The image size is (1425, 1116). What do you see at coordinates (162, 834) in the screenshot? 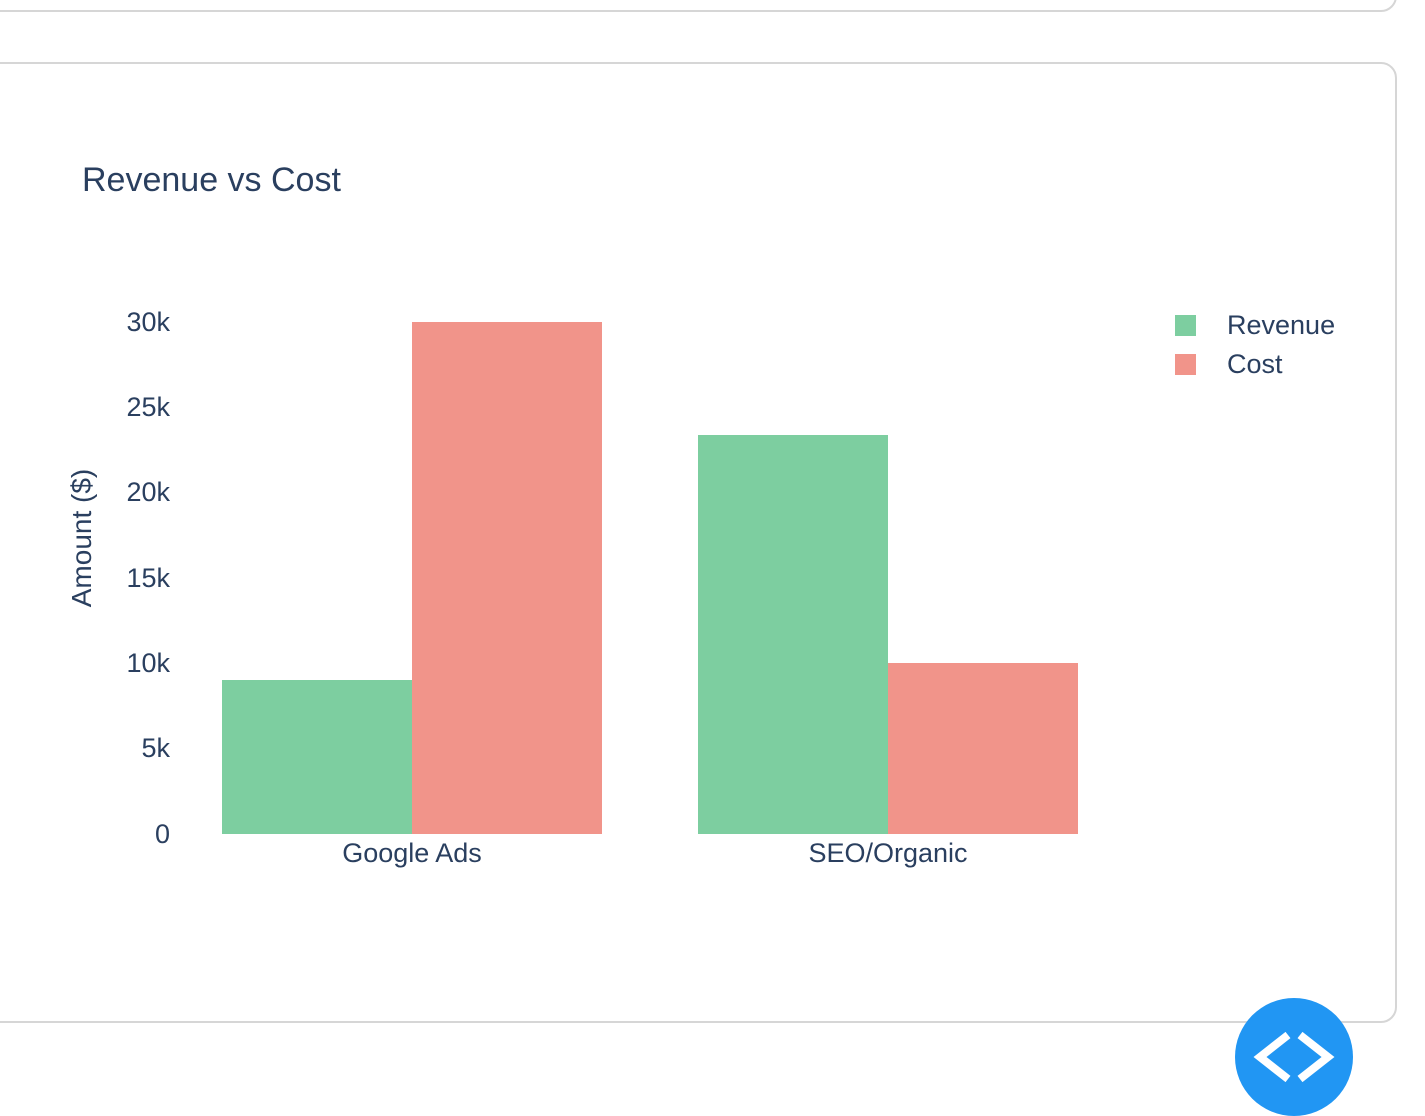
I see `y-tick-label: 0` at bounding box center [162, 834].